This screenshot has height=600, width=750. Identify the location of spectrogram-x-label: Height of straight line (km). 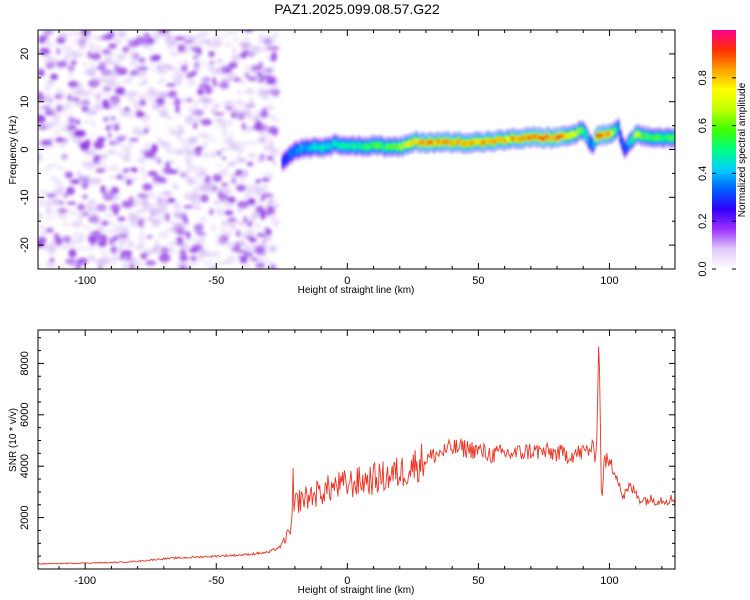
(356, 290).